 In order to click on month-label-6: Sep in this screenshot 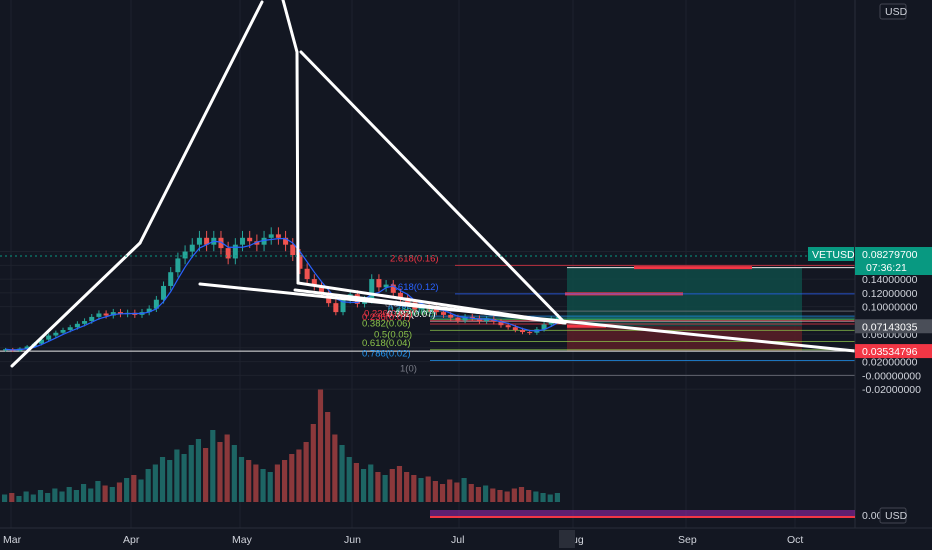, I will do `click(687, 540)`.